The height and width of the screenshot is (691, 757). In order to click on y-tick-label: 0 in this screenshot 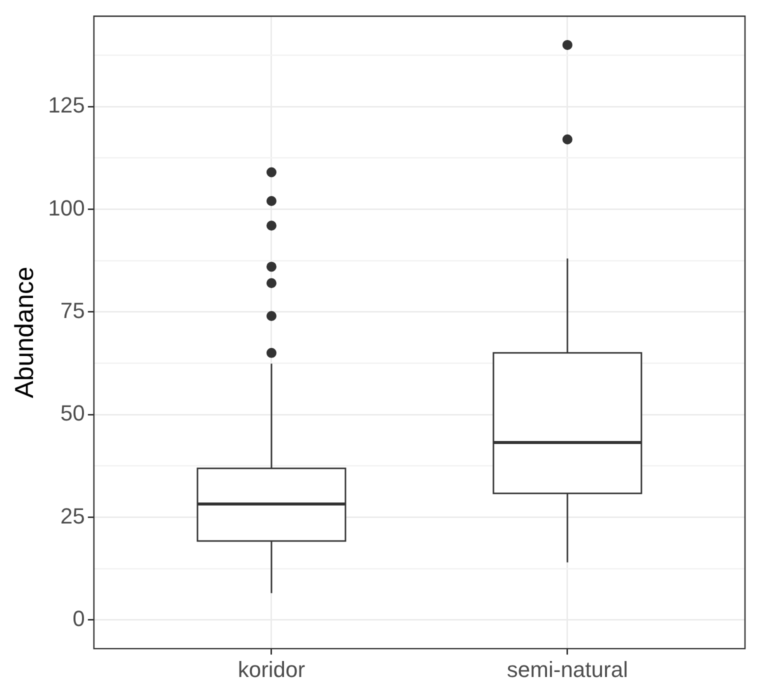, I will do `click(78, 618)`.